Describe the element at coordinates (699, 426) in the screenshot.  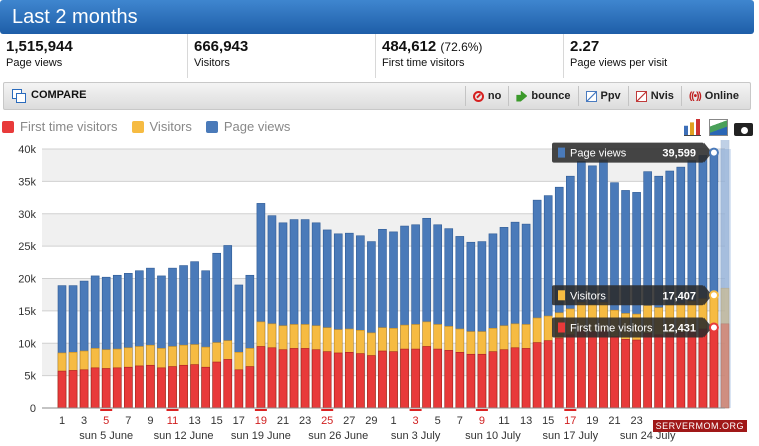
I see `credit-watermark: SERVERMOM.ORG` at that location.